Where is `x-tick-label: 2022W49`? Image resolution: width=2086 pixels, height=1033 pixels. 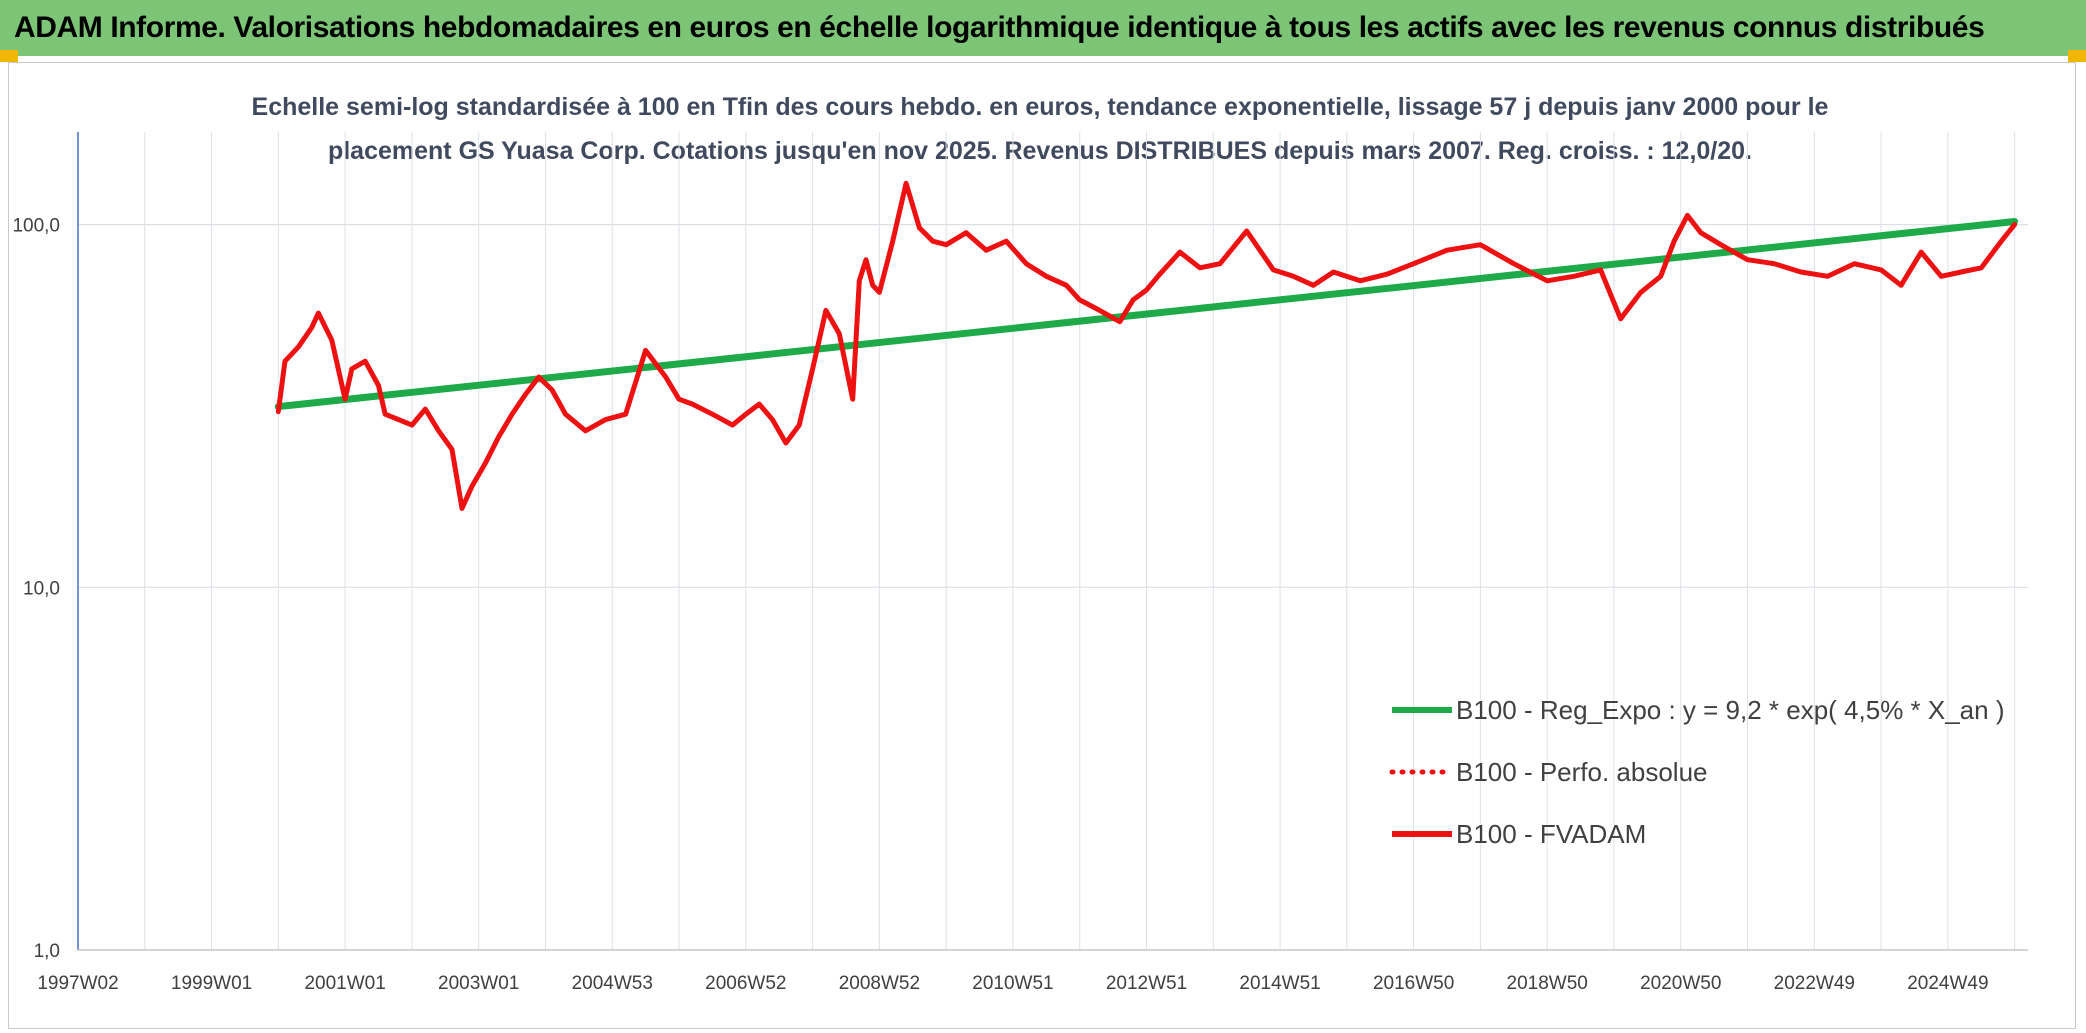 x-tick-label: 2022W49 is located at coordinates (1814, 983).